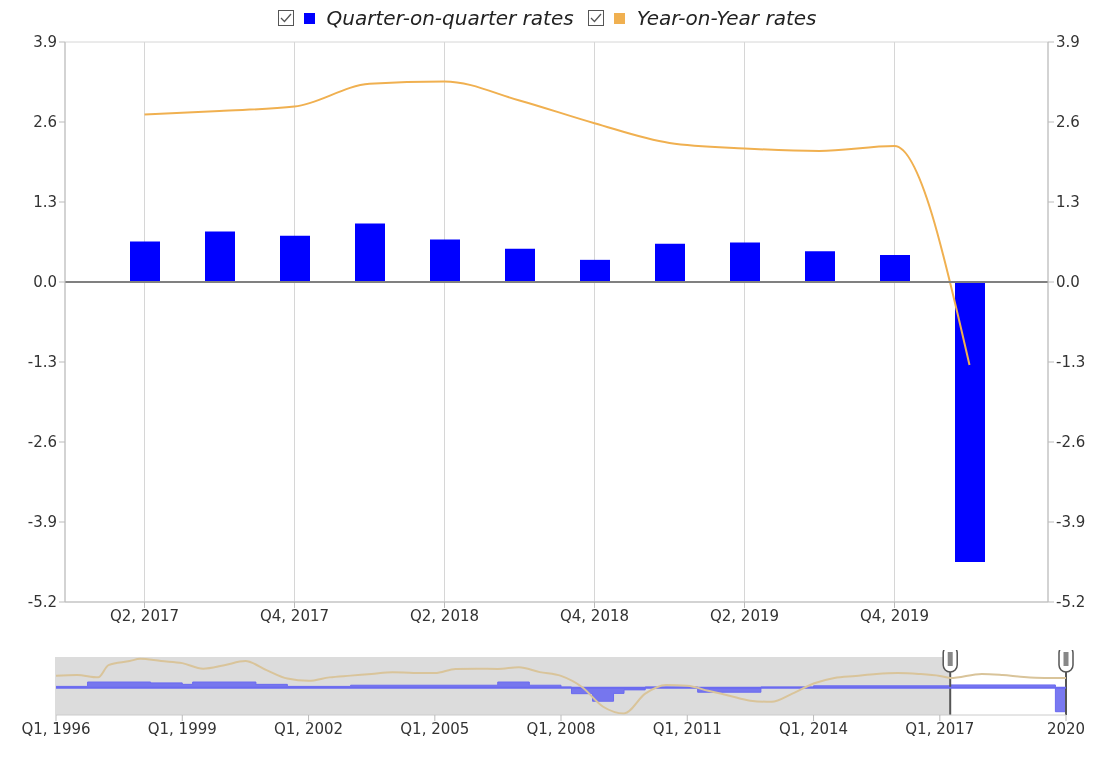  Describe the element at coordinates (1071, 442) in the screenshot. I see `y2-tick-label: -2.6` at that location.